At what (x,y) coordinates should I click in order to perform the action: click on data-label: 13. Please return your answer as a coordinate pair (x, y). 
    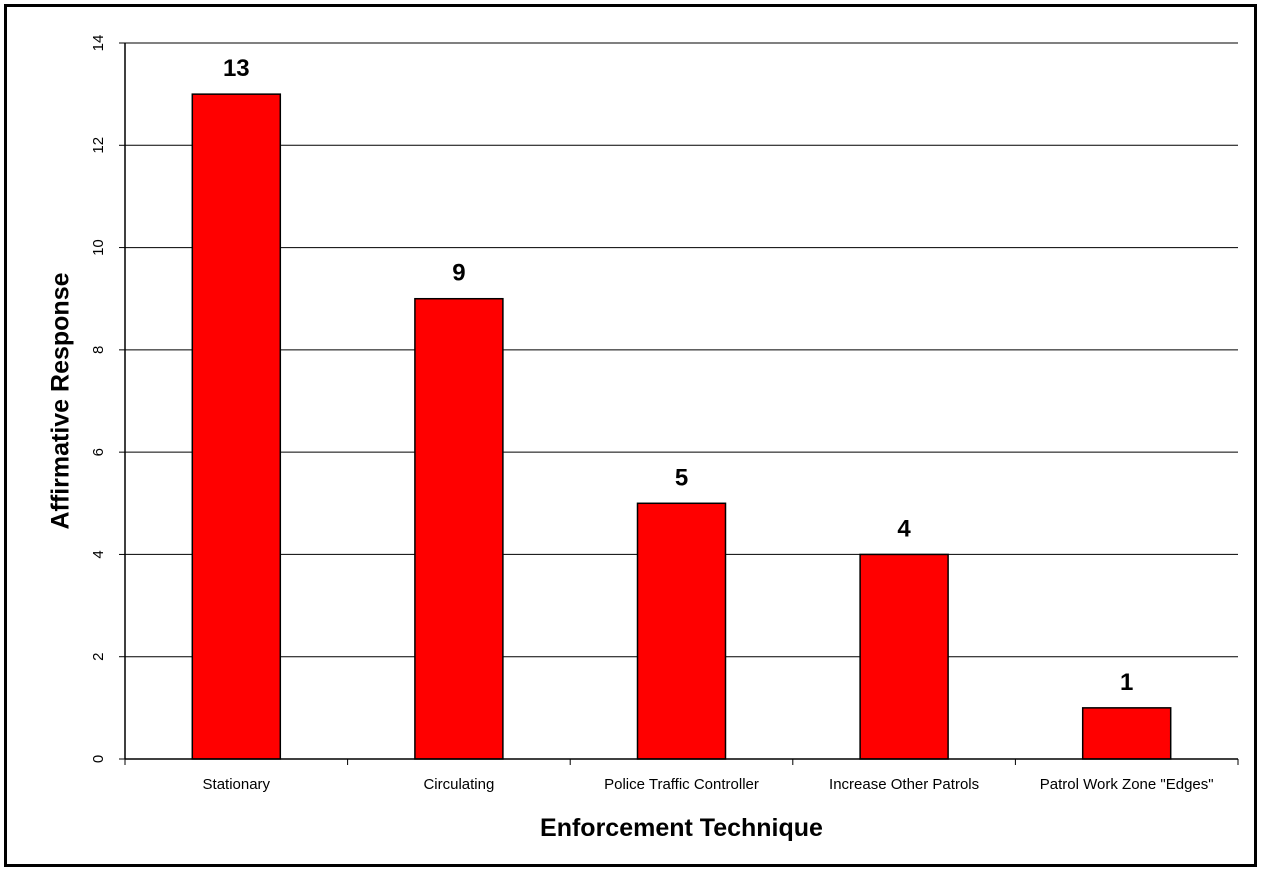
    Looking at the image, I should click on (236, 68).